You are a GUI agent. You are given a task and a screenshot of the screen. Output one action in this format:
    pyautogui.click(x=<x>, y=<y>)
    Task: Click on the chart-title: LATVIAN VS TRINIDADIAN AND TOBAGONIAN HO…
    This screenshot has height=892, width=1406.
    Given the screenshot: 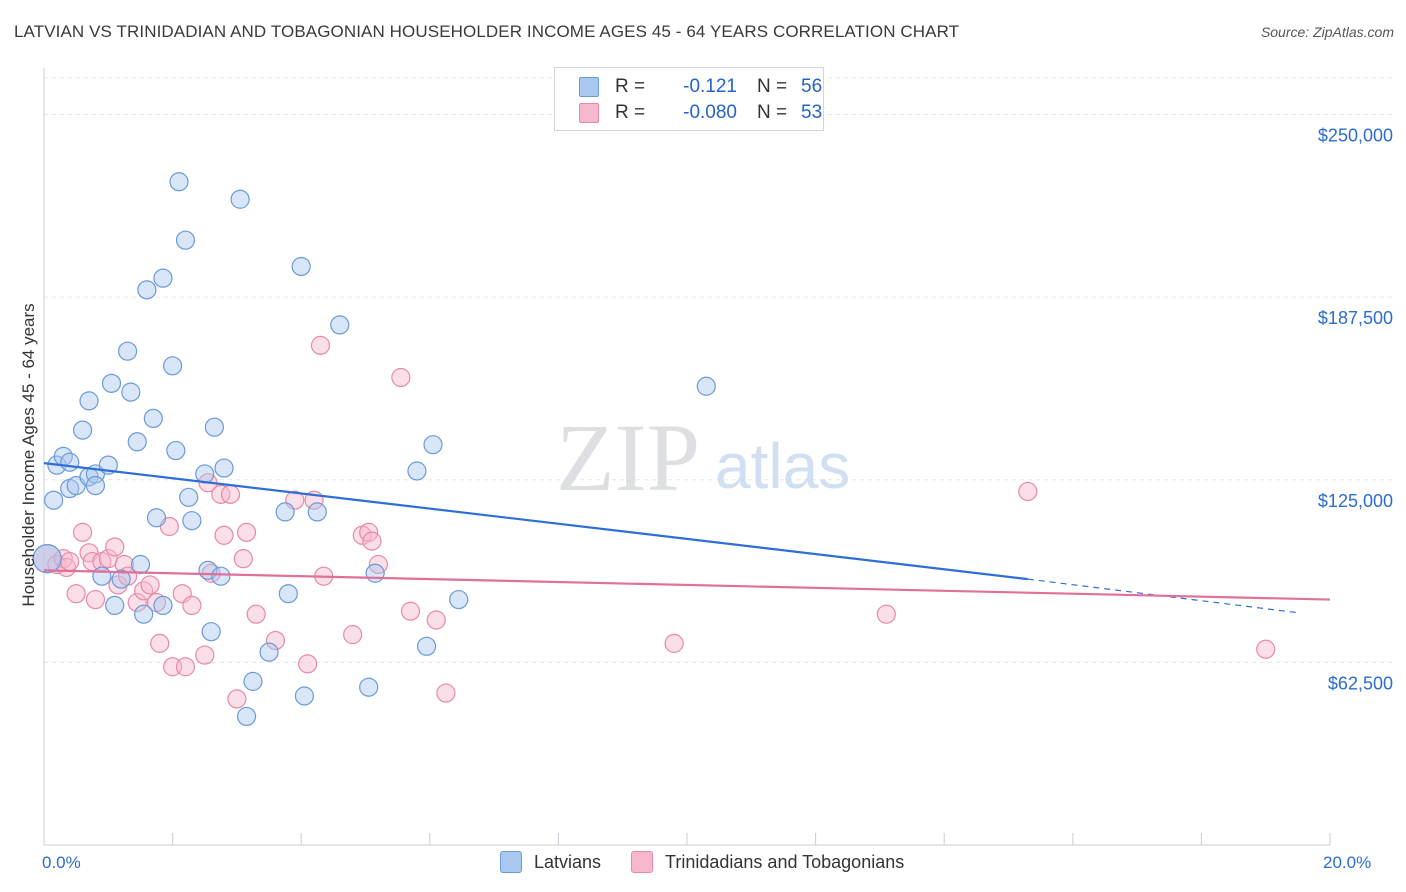 What is the action you would take?
    pyautogui.click(x=487, y=31)
    